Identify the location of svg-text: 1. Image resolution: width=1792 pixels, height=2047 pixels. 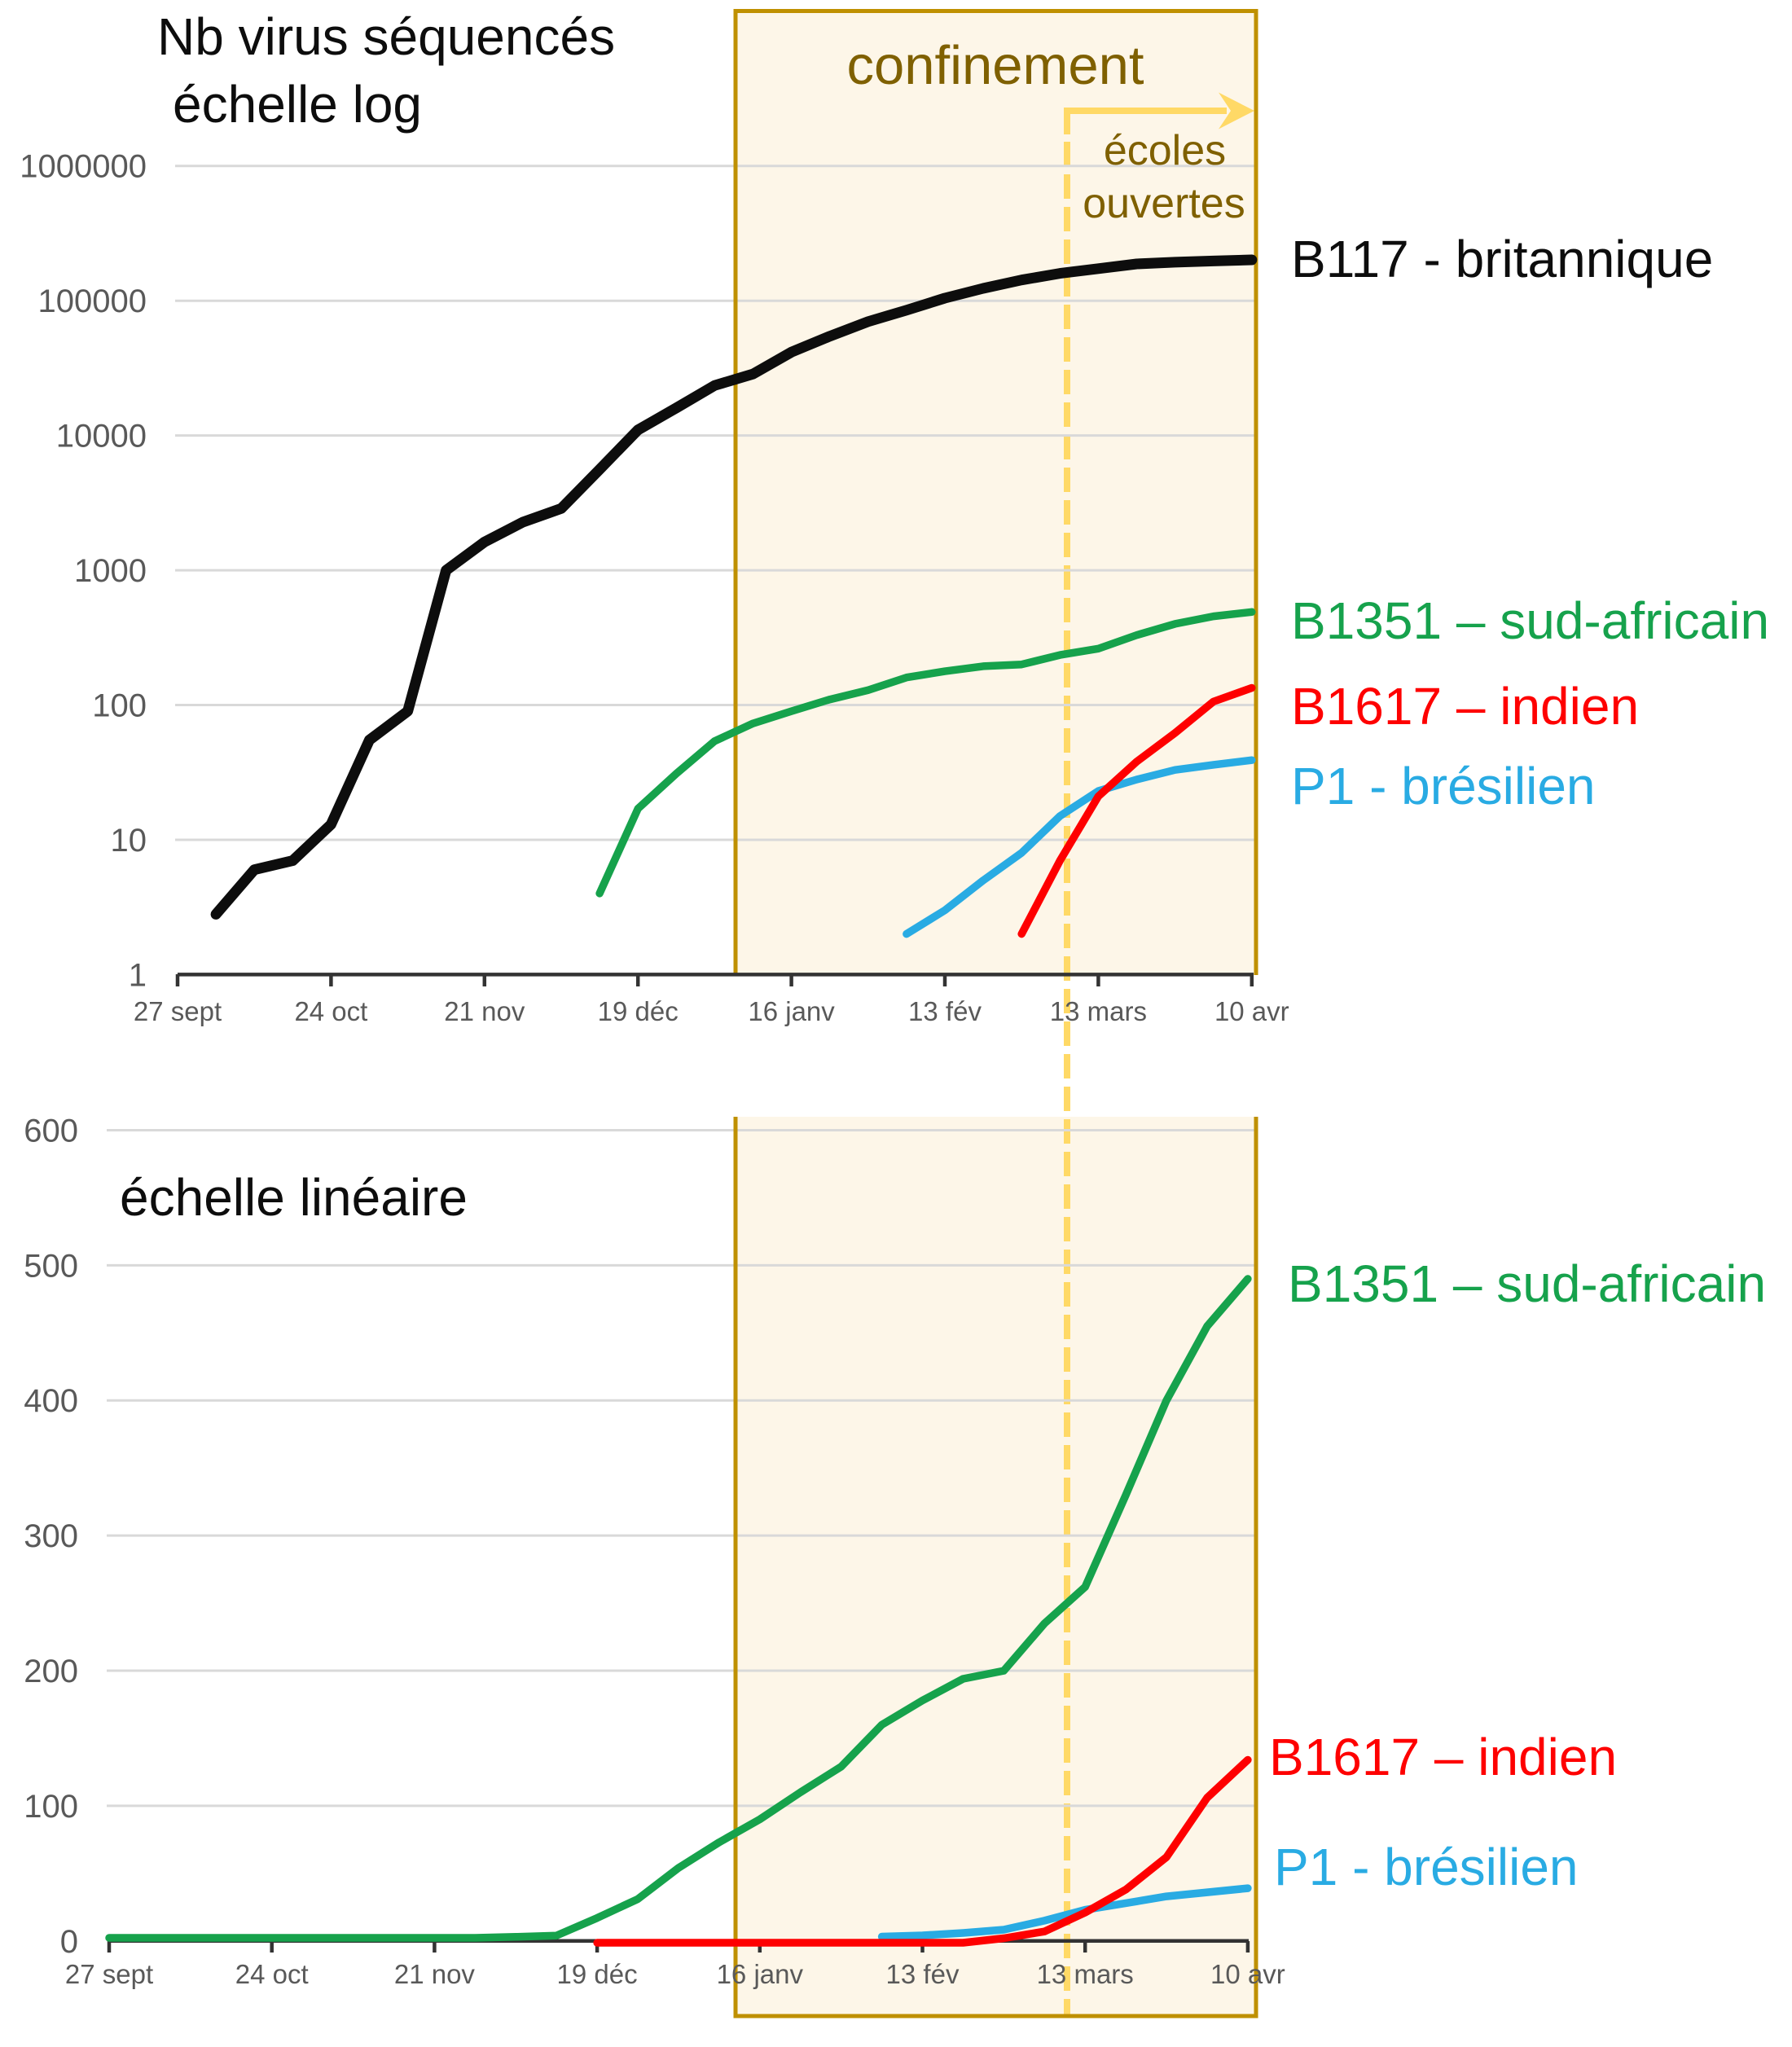
(138, 975).